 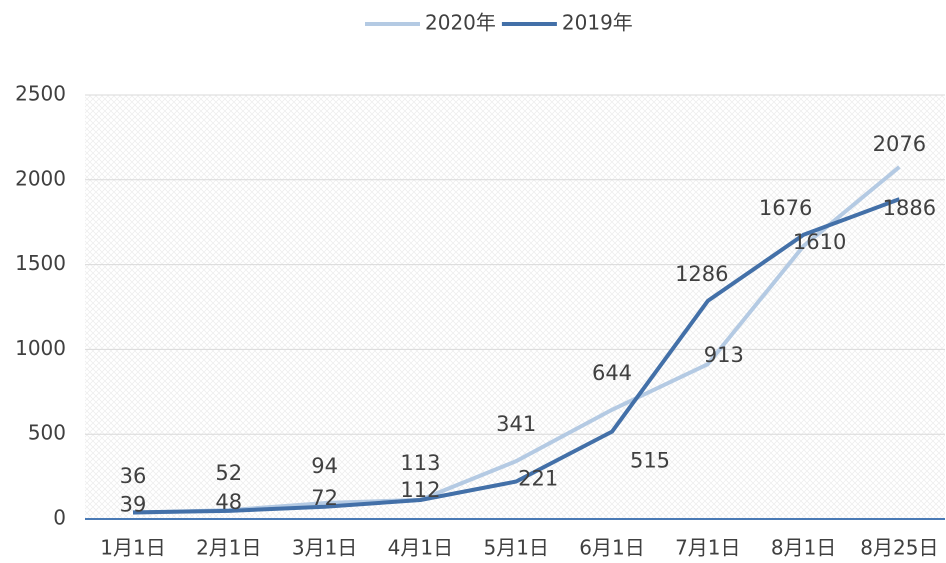 I want to click on y-tick-label: 0, so click(x=59, y=518).